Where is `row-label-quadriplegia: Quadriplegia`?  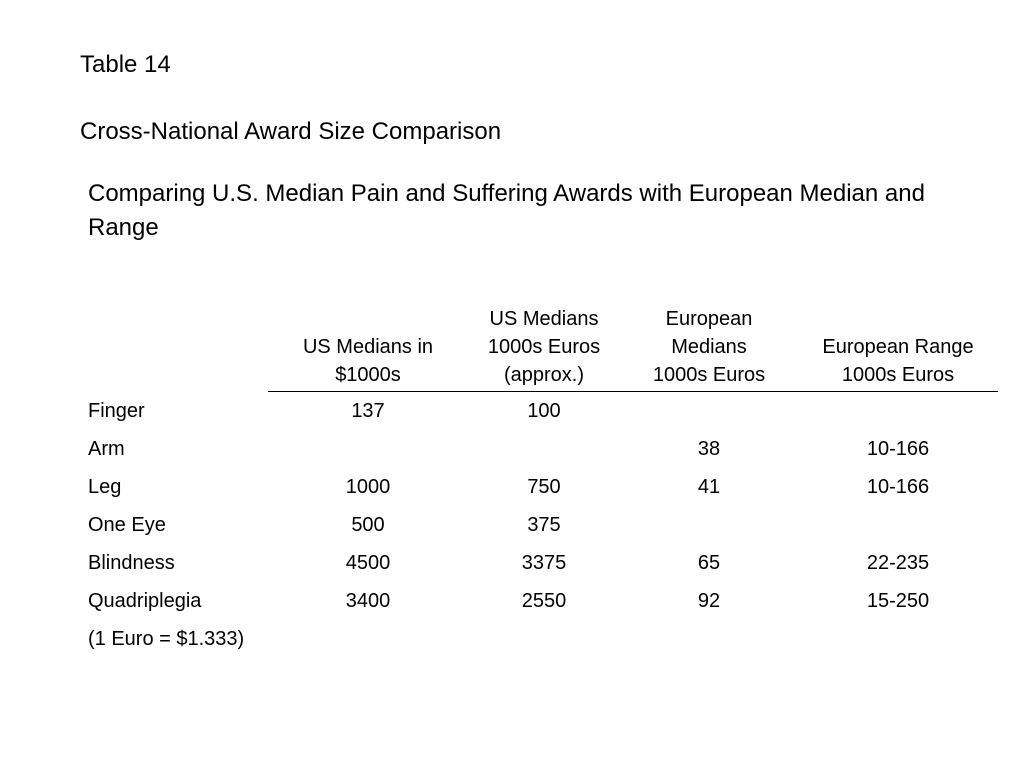 row-label-quadriplegia: Quadriplegia is located at coordinates (145, 601).